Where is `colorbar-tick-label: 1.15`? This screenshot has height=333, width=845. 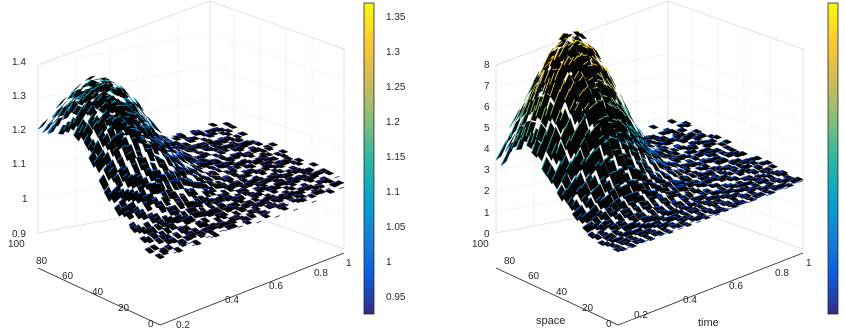 colorbar-tick-label: 1.15 is located at coordinates (396, 157).